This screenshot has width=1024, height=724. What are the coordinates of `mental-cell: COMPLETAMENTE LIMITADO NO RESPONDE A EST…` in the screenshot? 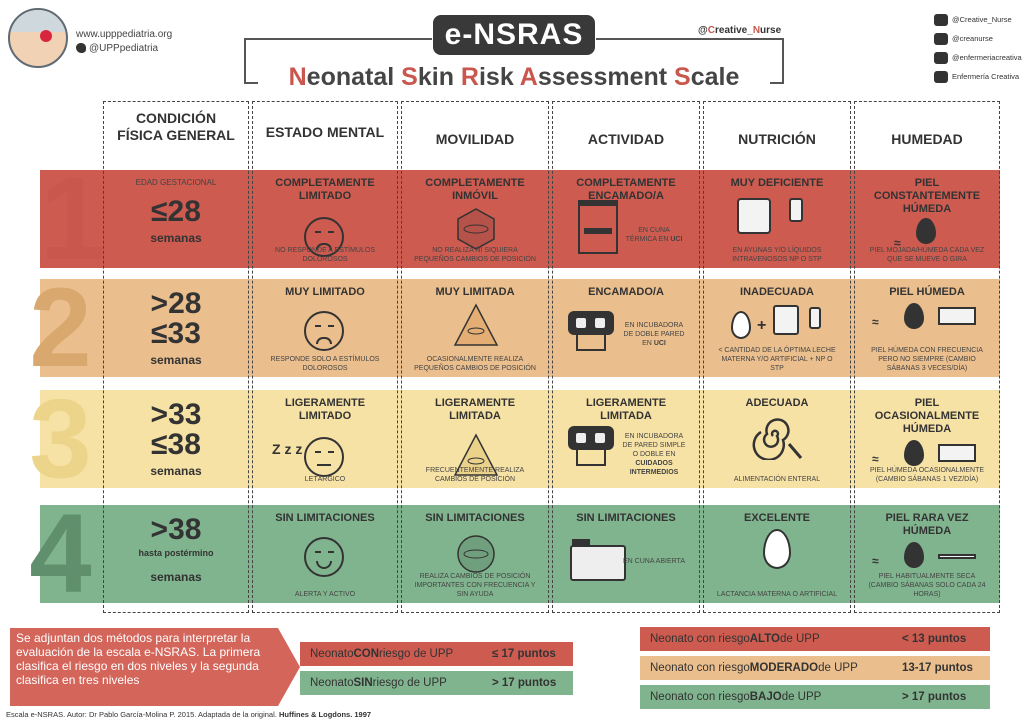 It's located at (325, 219).